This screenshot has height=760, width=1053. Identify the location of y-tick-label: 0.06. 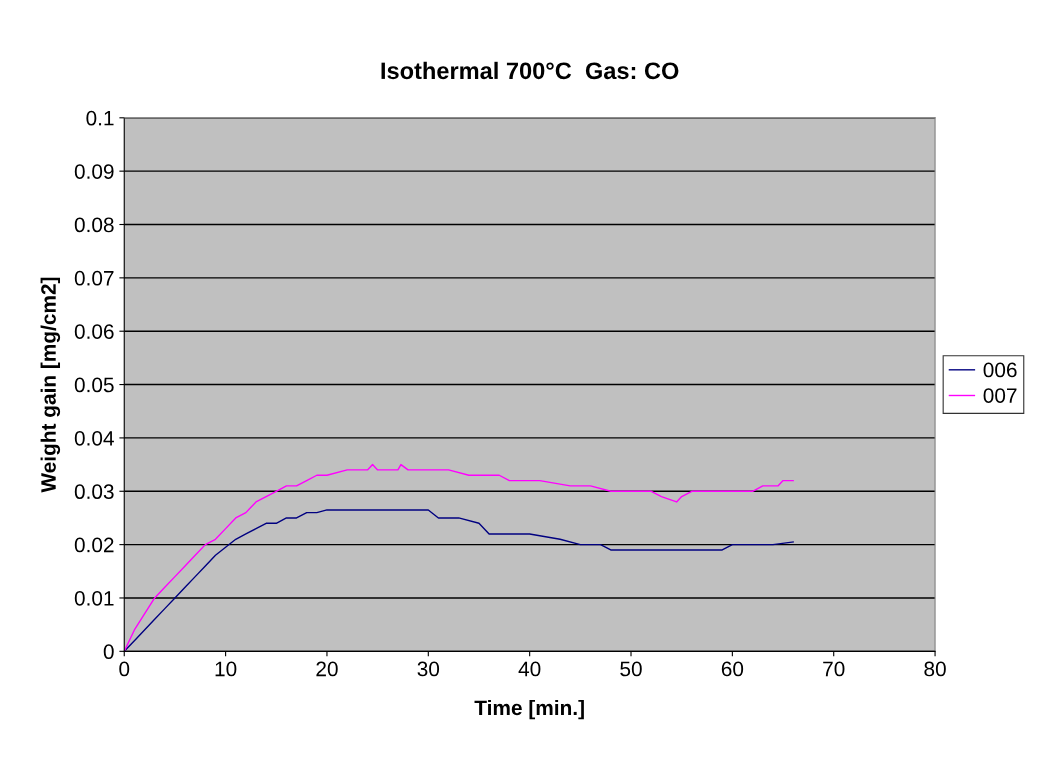
(94, 331).